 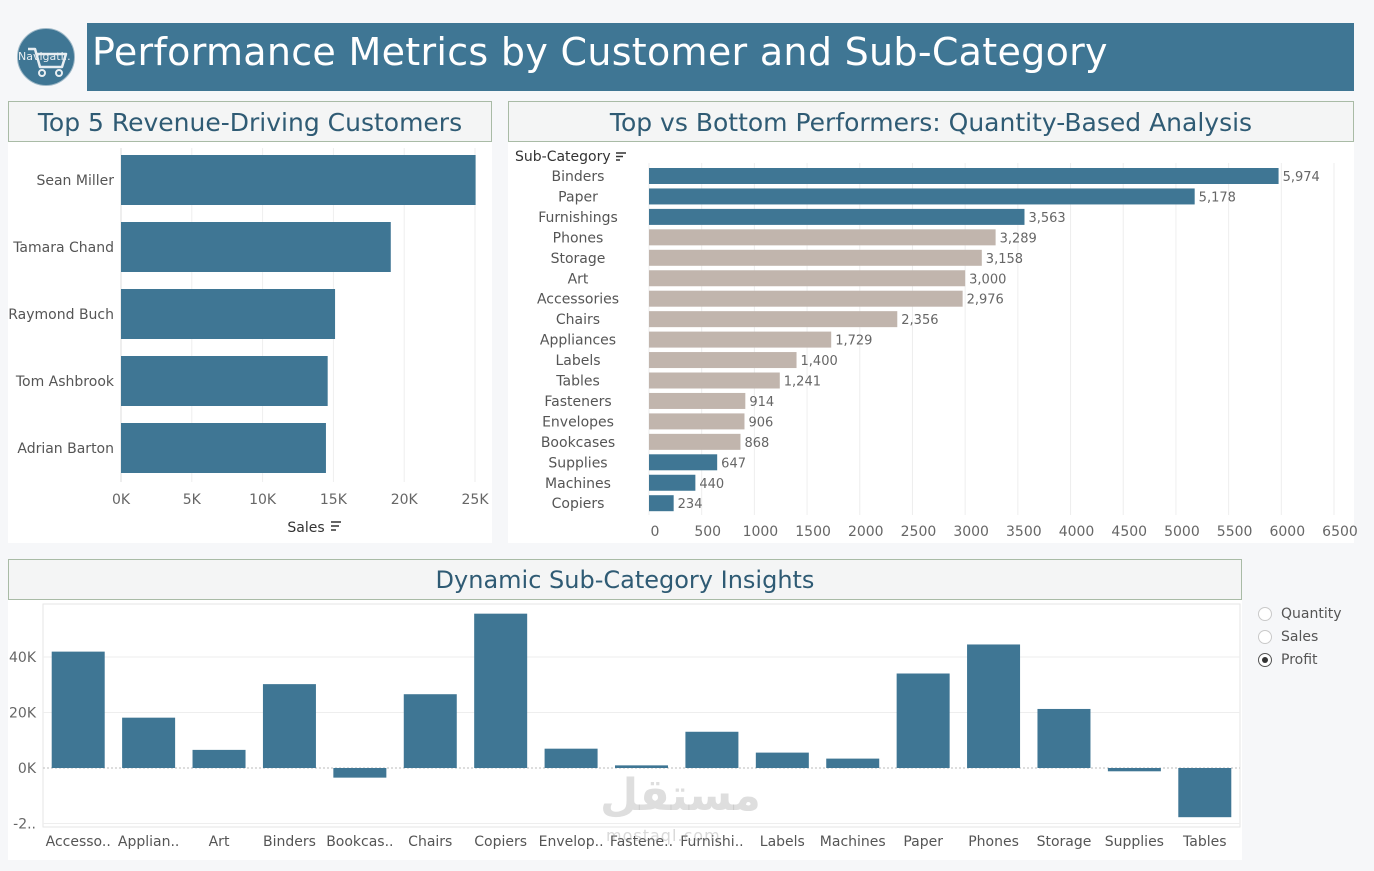 I want to click on x-tick-label: 2500, so click(x=919, y=532).